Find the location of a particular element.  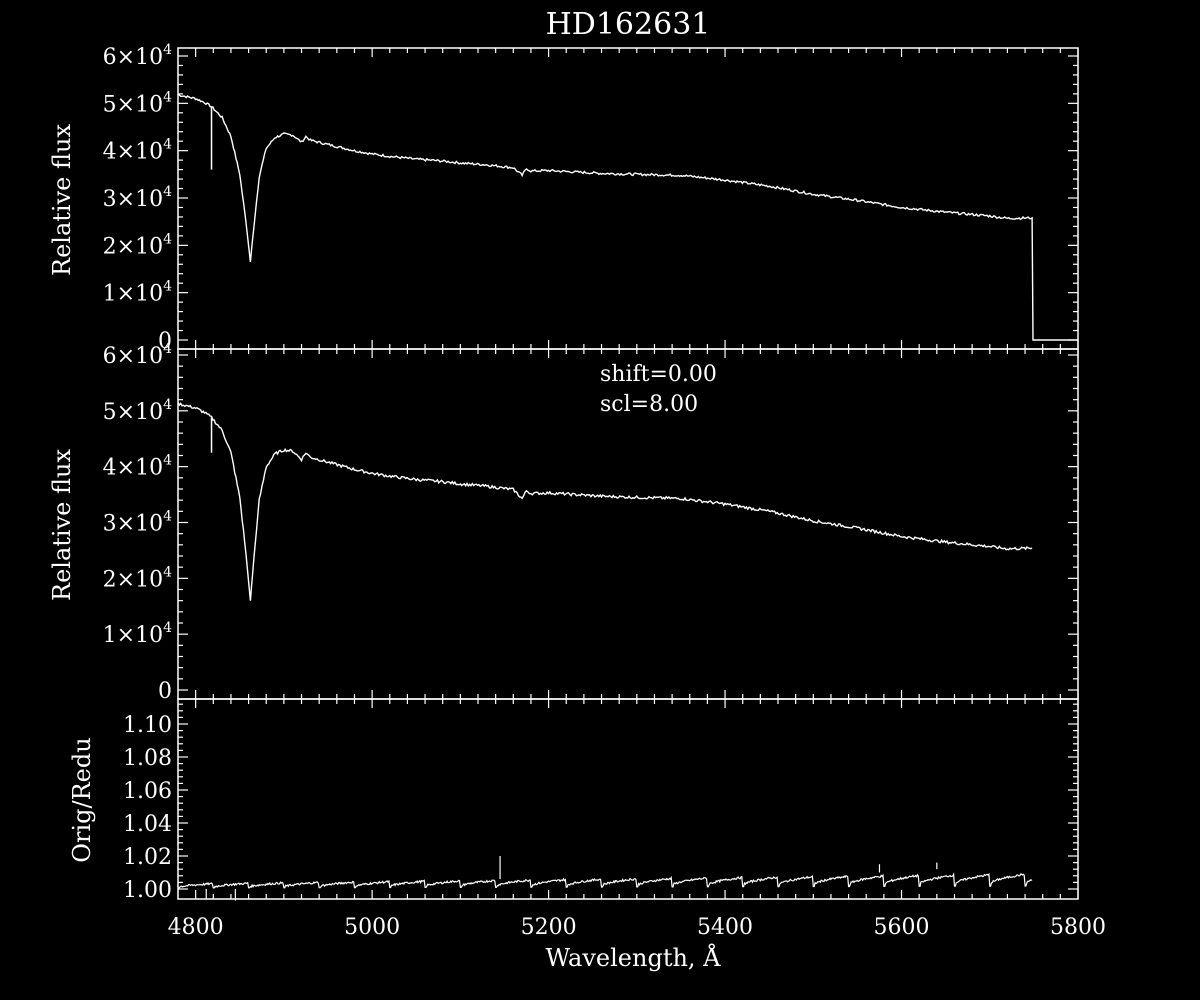

y-tick-label: 1.10 is located at coordinates (147, 725).